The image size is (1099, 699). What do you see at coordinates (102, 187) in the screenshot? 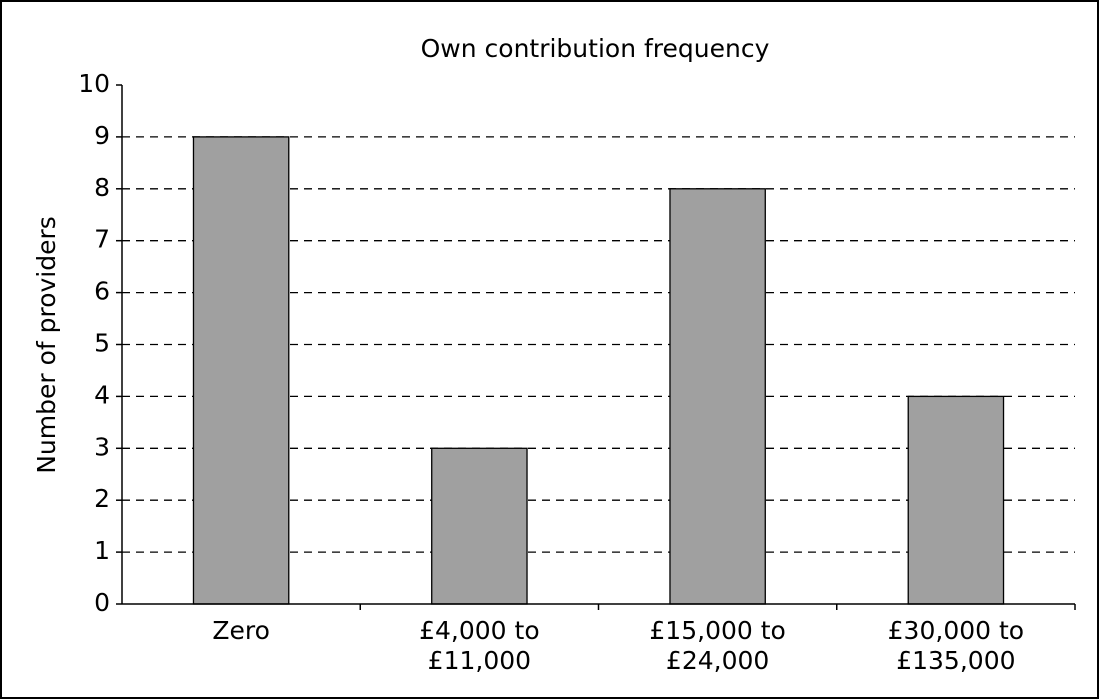
I see `y-tick-label: 8` at bounding box center [102, 187].